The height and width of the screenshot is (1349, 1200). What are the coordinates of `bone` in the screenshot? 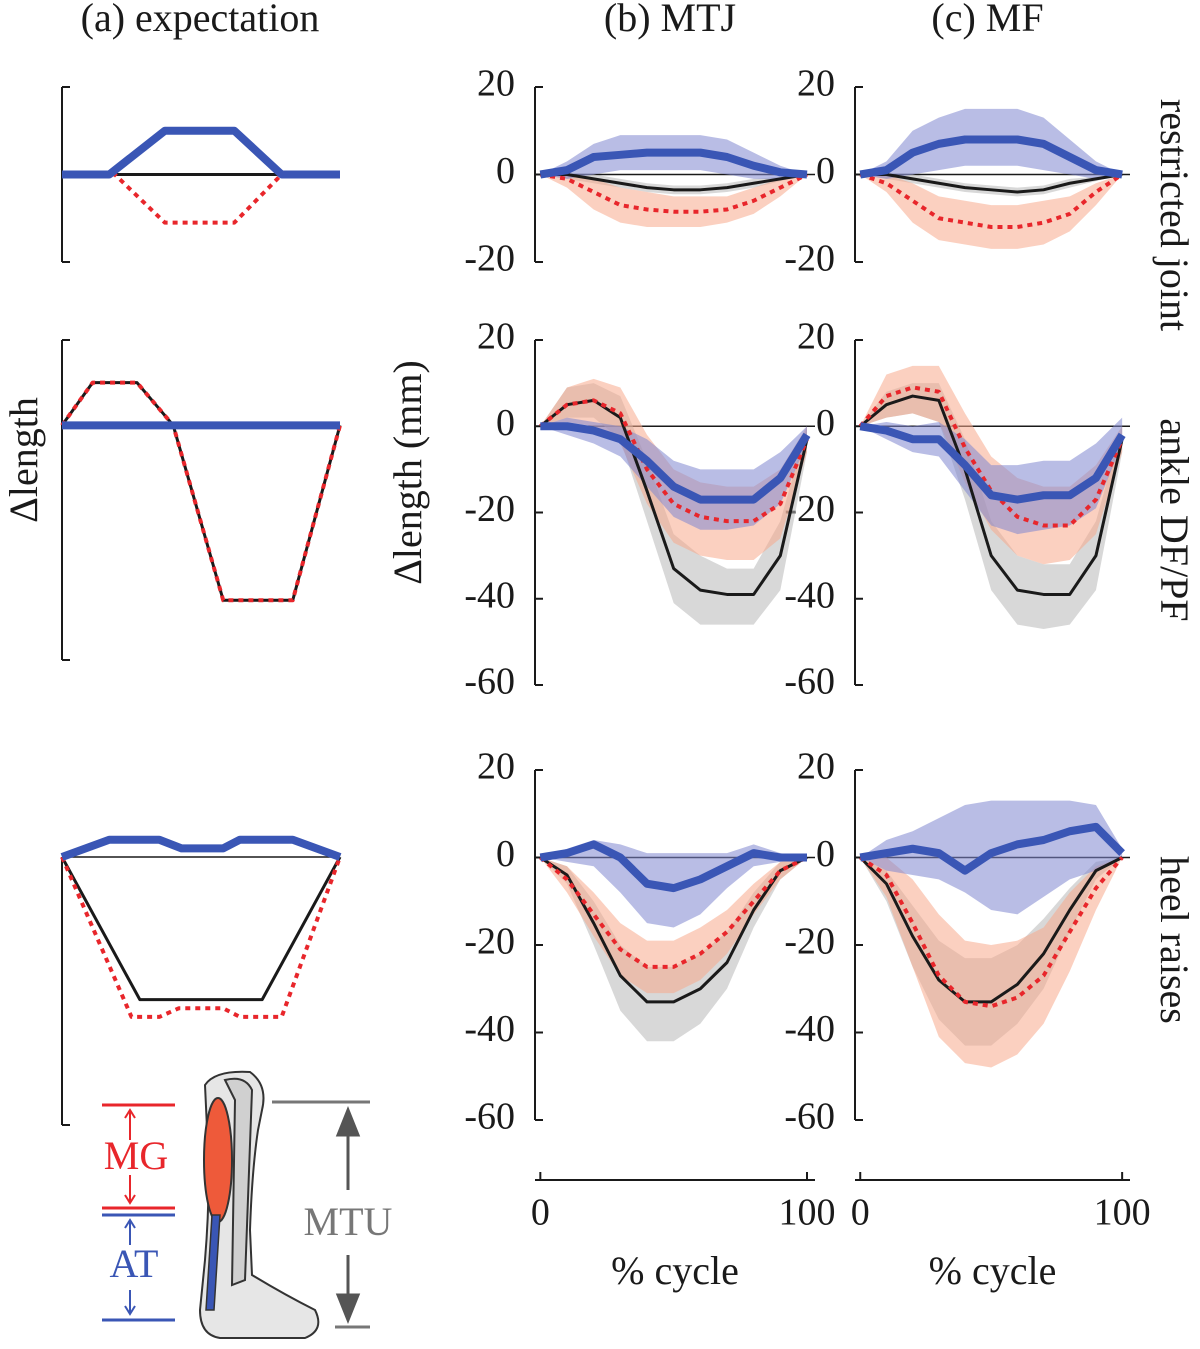 It's located at (238, 1182).